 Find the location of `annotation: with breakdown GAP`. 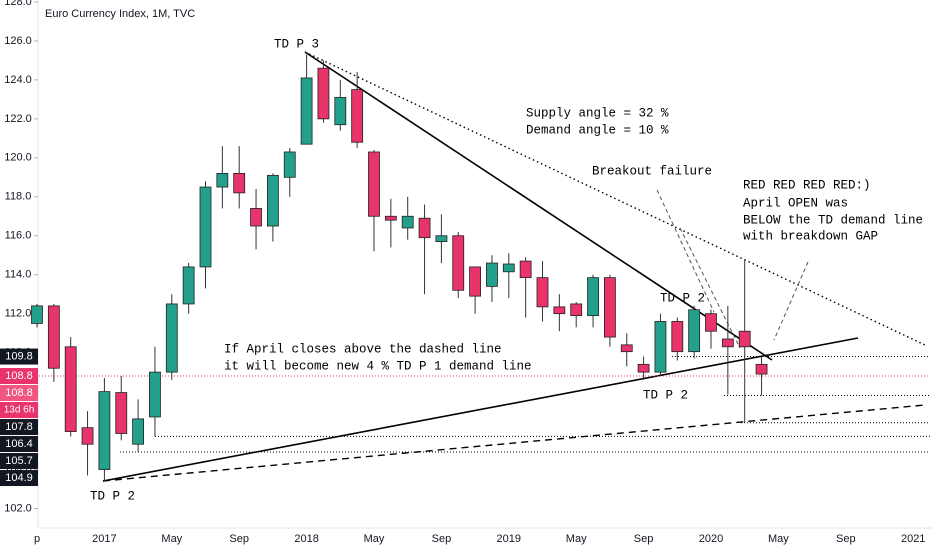

annotation: with breakdown GAP is located at coordinates (810, 236).